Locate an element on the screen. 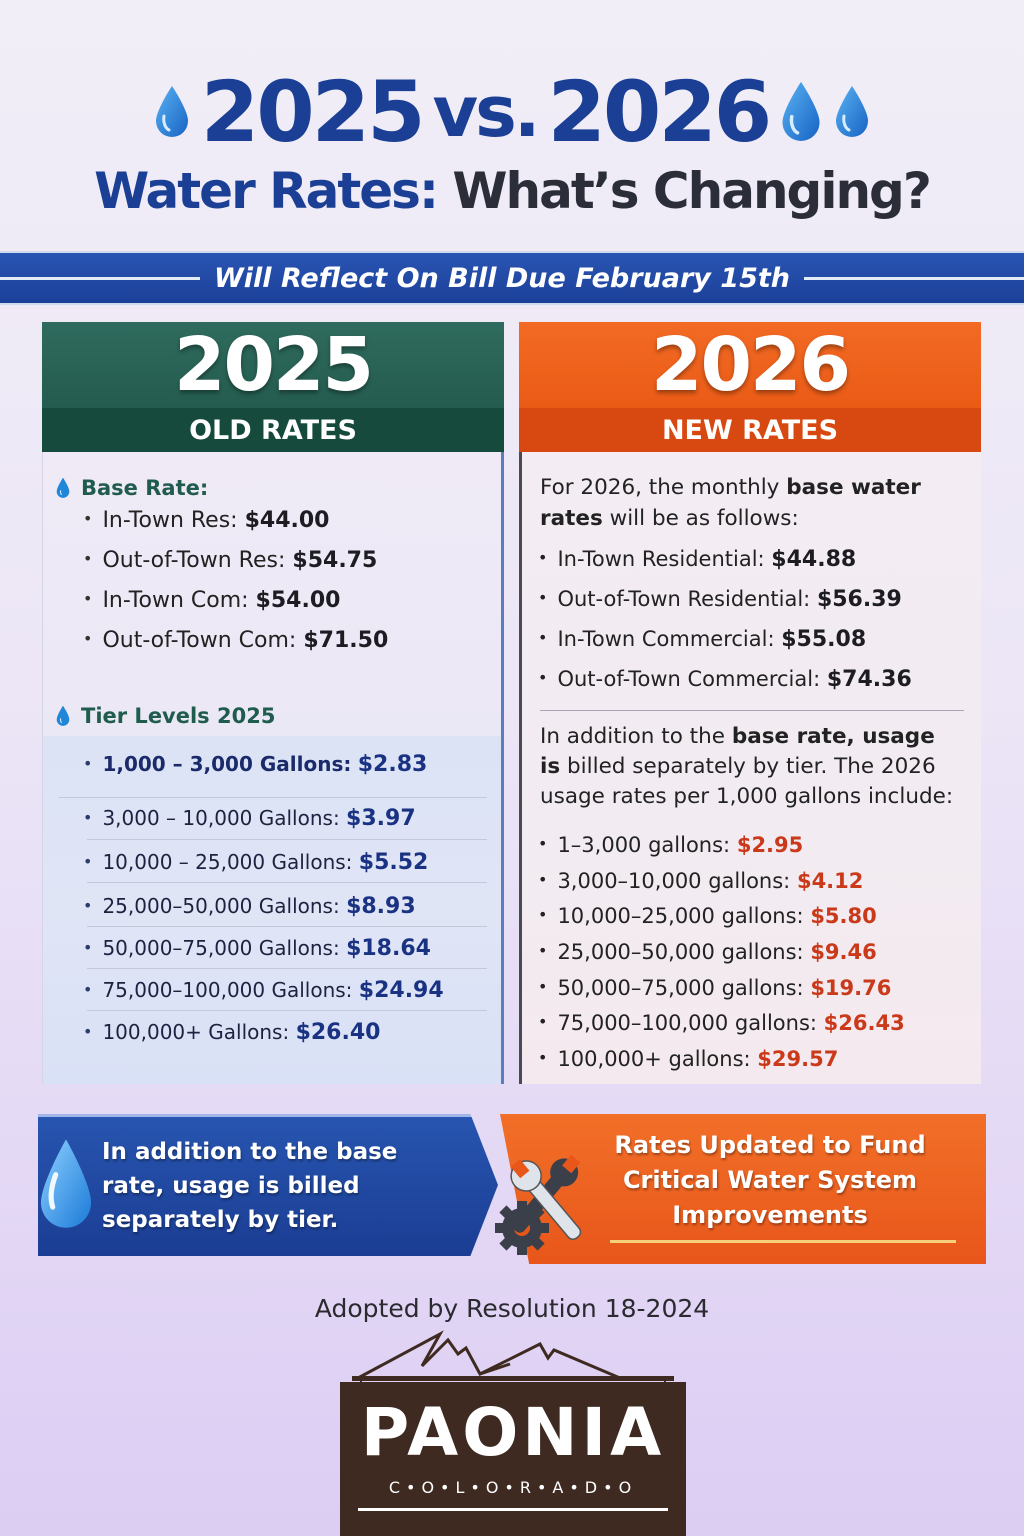  list-item: In-Town Commercial: $55.08 is located at coordinates (725, 638).